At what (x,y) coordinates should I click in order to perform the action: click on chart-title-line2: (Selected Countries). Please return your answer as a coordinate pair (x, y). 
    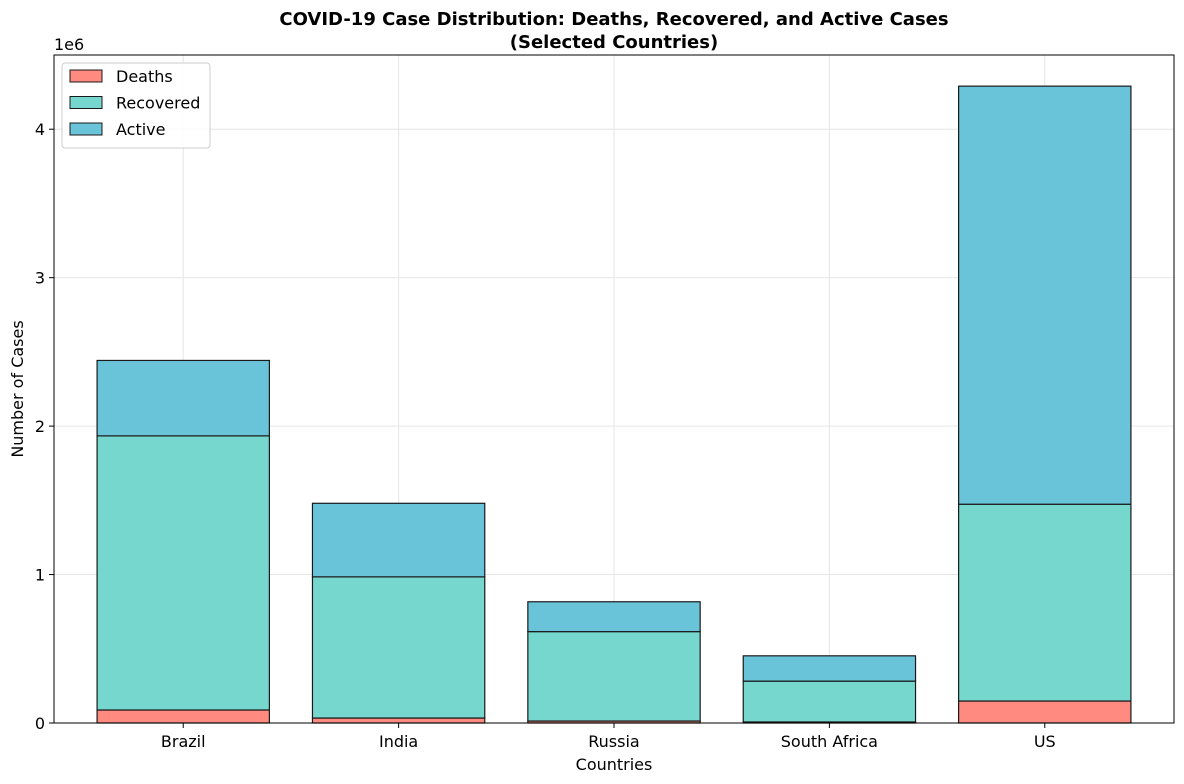
    Looking at the image, I should click on (614, 42).